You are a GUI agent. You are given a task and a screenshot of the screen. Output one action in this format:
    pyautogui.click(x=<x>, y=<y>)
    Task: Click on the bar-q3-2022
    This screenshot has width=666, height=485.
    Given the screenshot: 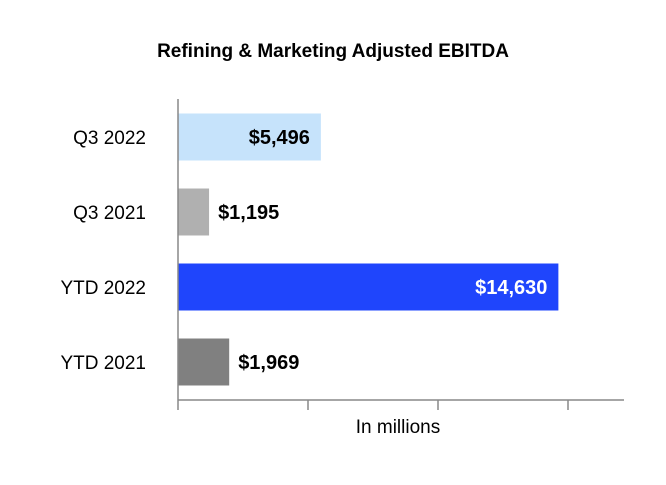 What is the action you would take?
    pyautogui.click(x=249, y=137)
    